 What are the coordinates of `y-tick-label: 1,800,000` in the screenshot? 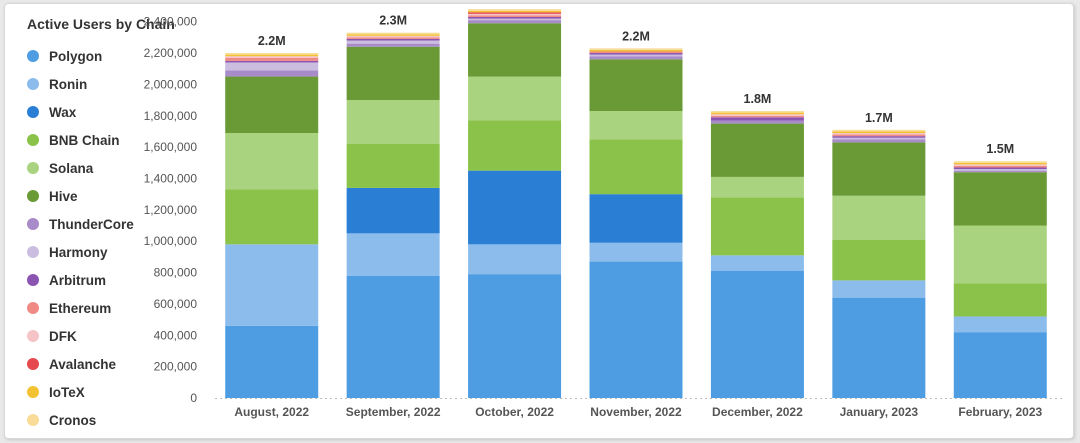 It's located at (171, 116).